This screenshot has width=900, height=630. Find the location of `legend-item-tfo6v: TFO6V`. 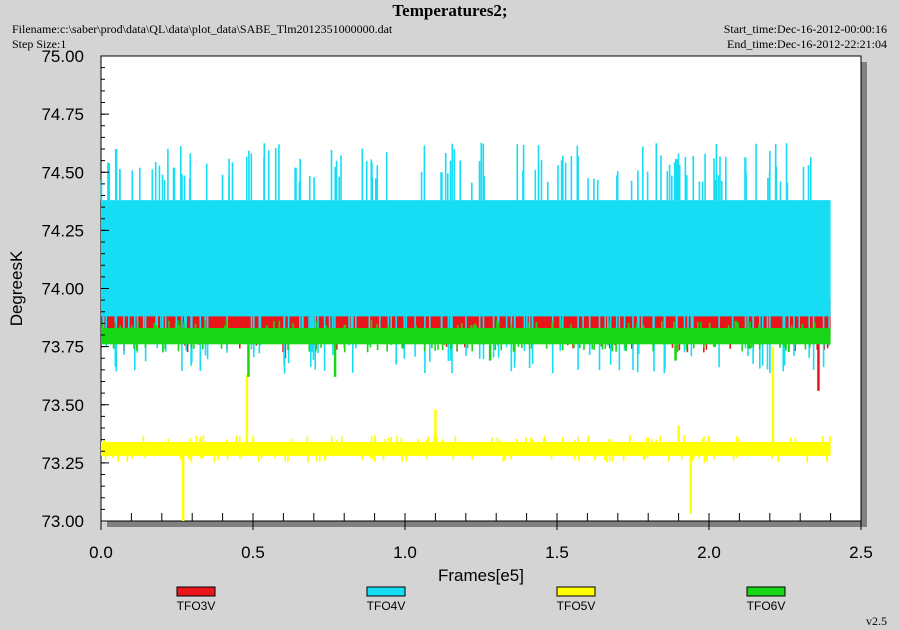

legend-item-tfo6v: TFO6V is located at coordinates (766, 599).